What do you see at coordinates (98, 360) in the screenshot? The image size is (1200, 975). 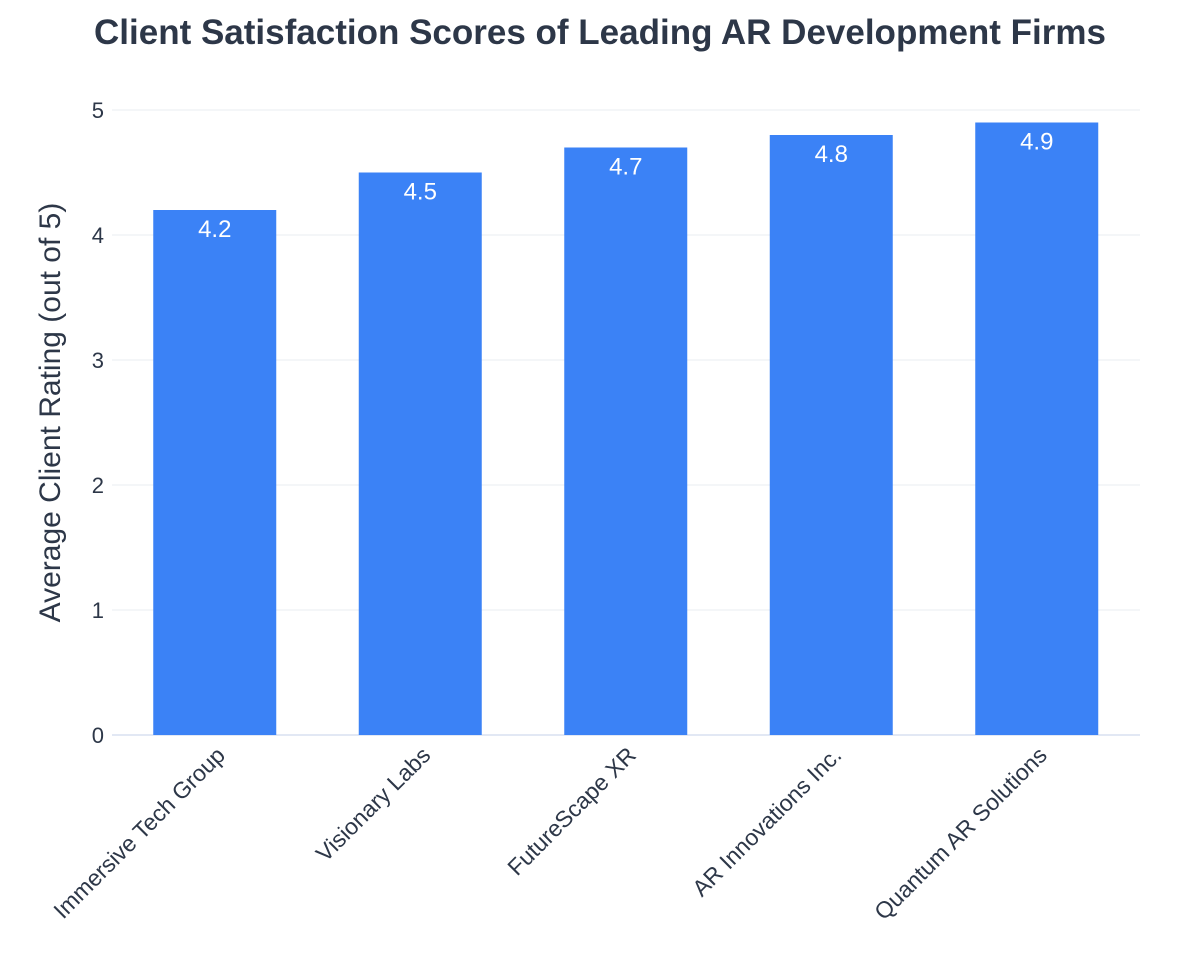 I see `y-tick-label: 3` at bounding box center [98, 360].